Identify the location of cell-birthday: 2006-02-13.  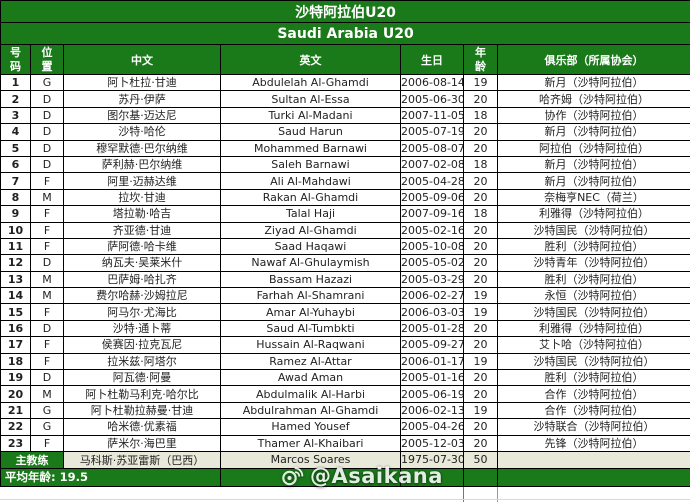
(432, 410).